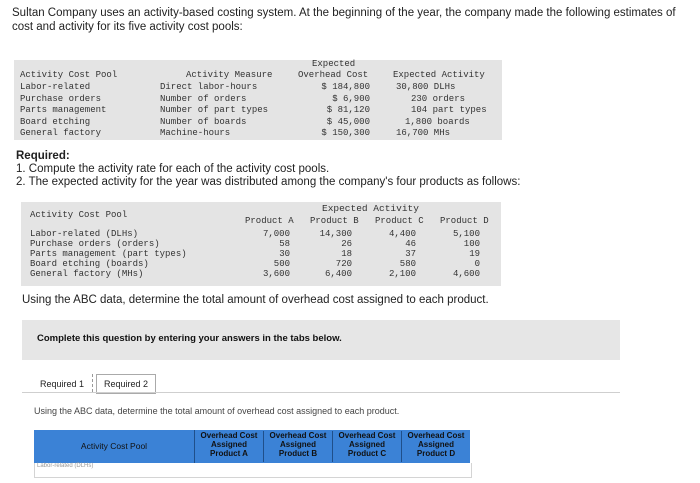  Describe the element at coordinates (351, 98) in the screenshot. I see `table1-overhead: $ 6,900` at that location.